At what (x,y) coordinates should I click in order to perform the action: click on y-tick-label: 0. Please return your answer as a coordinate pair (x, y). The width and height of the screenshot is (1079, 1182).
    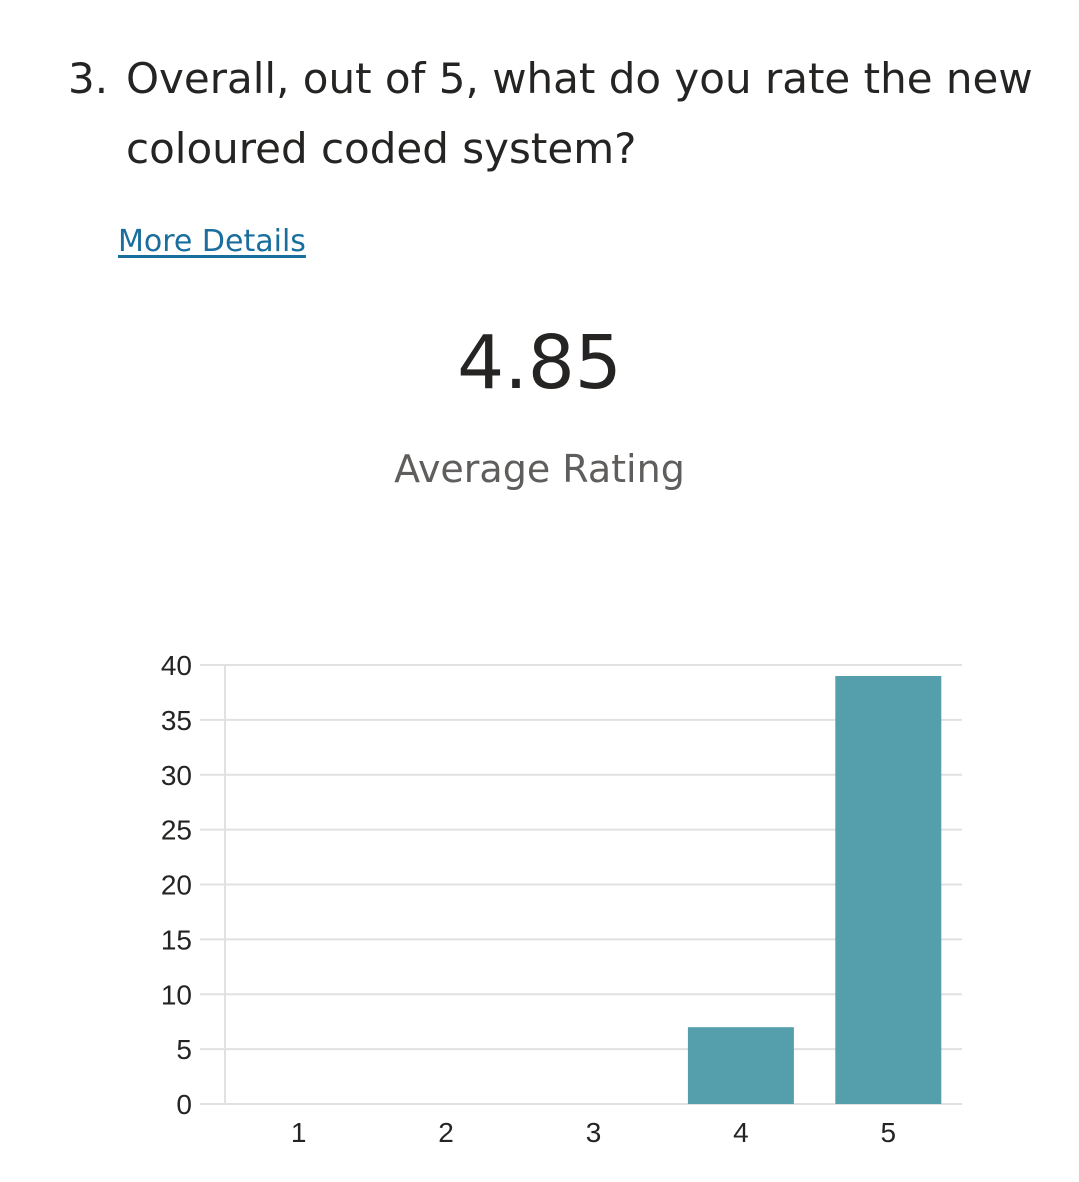
    Looking at the image, I should click on (184, 1104).